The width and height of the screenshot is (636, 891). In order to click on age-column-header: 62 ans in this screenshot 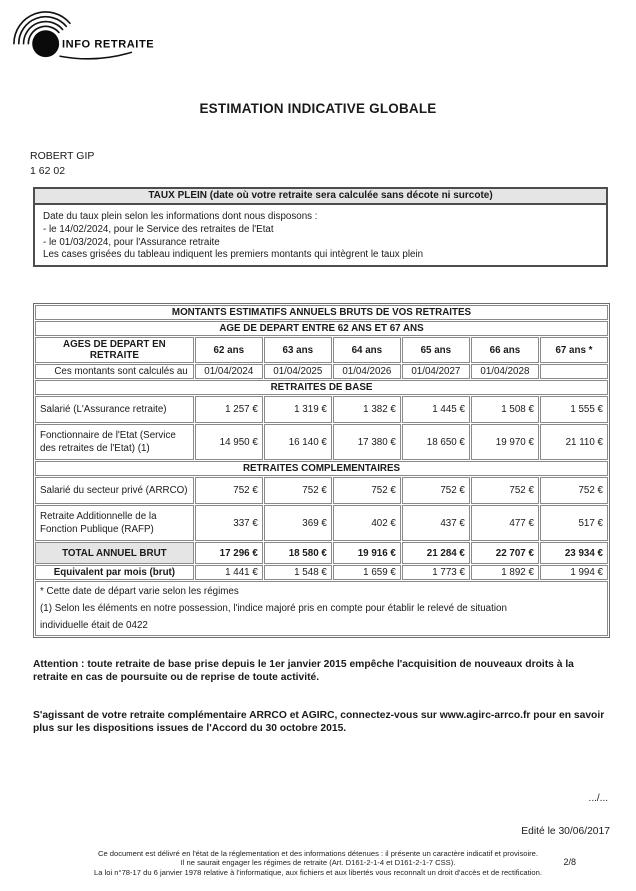, I will do `click(228, 350)`.